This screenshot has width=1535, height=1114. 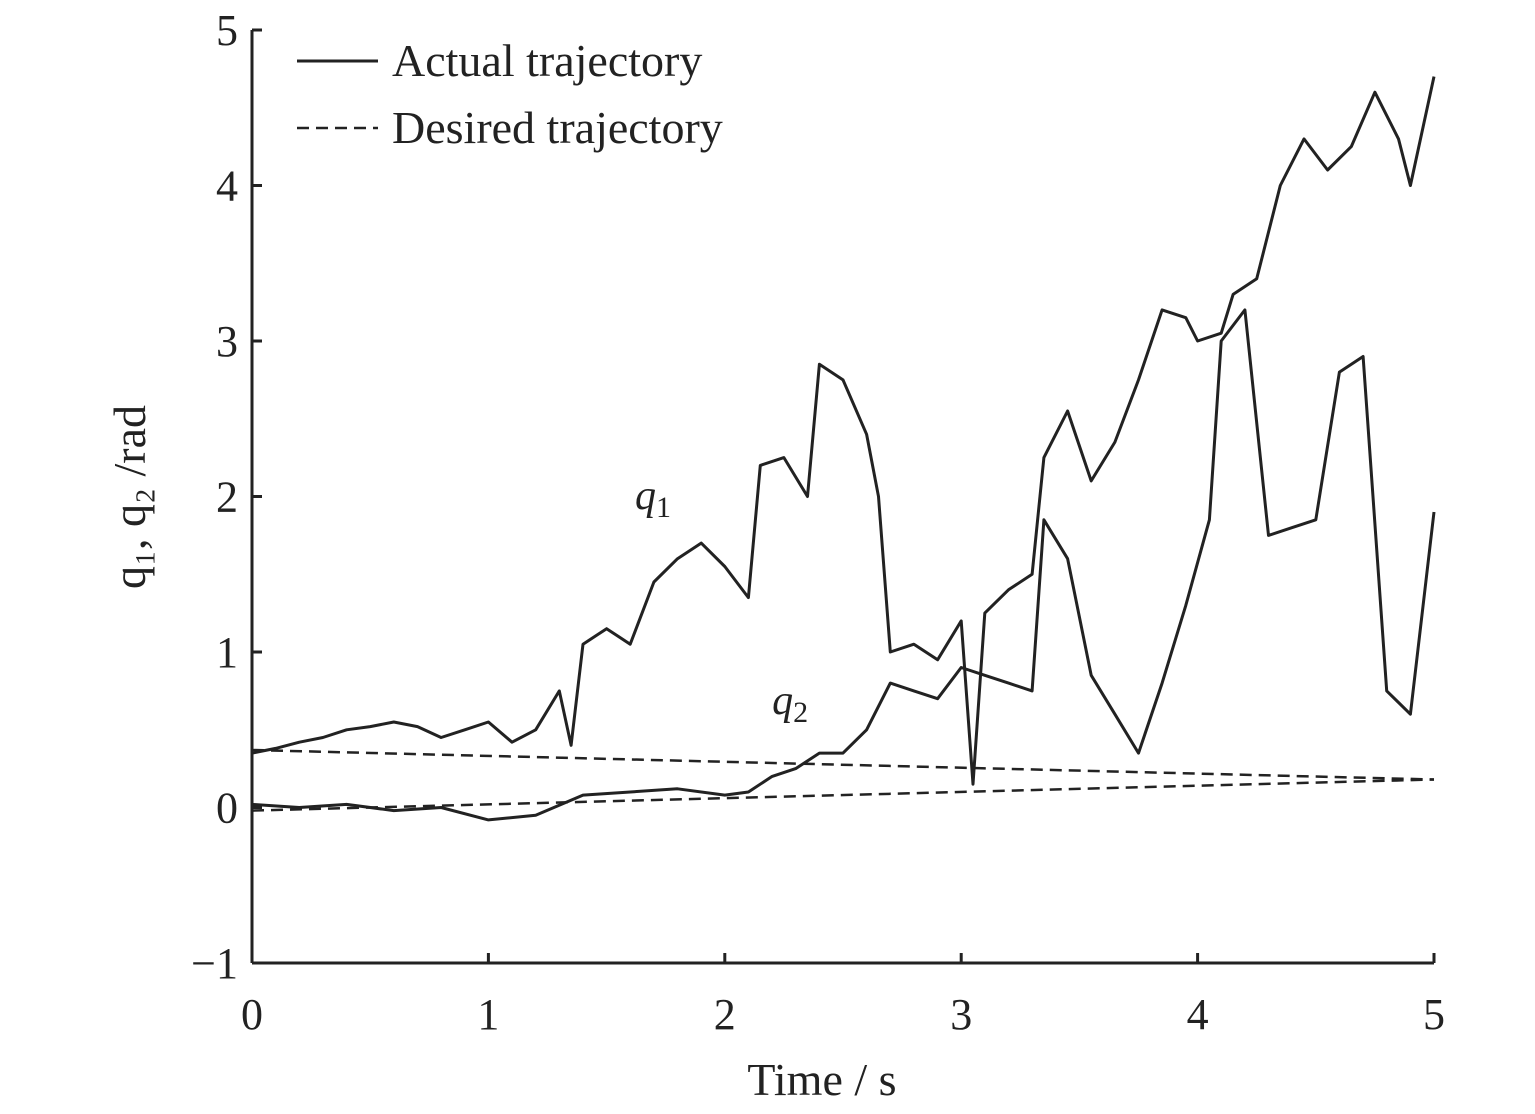 I want to click on legend-label-desired: Desired trajectory, so click(x=557, y=127).